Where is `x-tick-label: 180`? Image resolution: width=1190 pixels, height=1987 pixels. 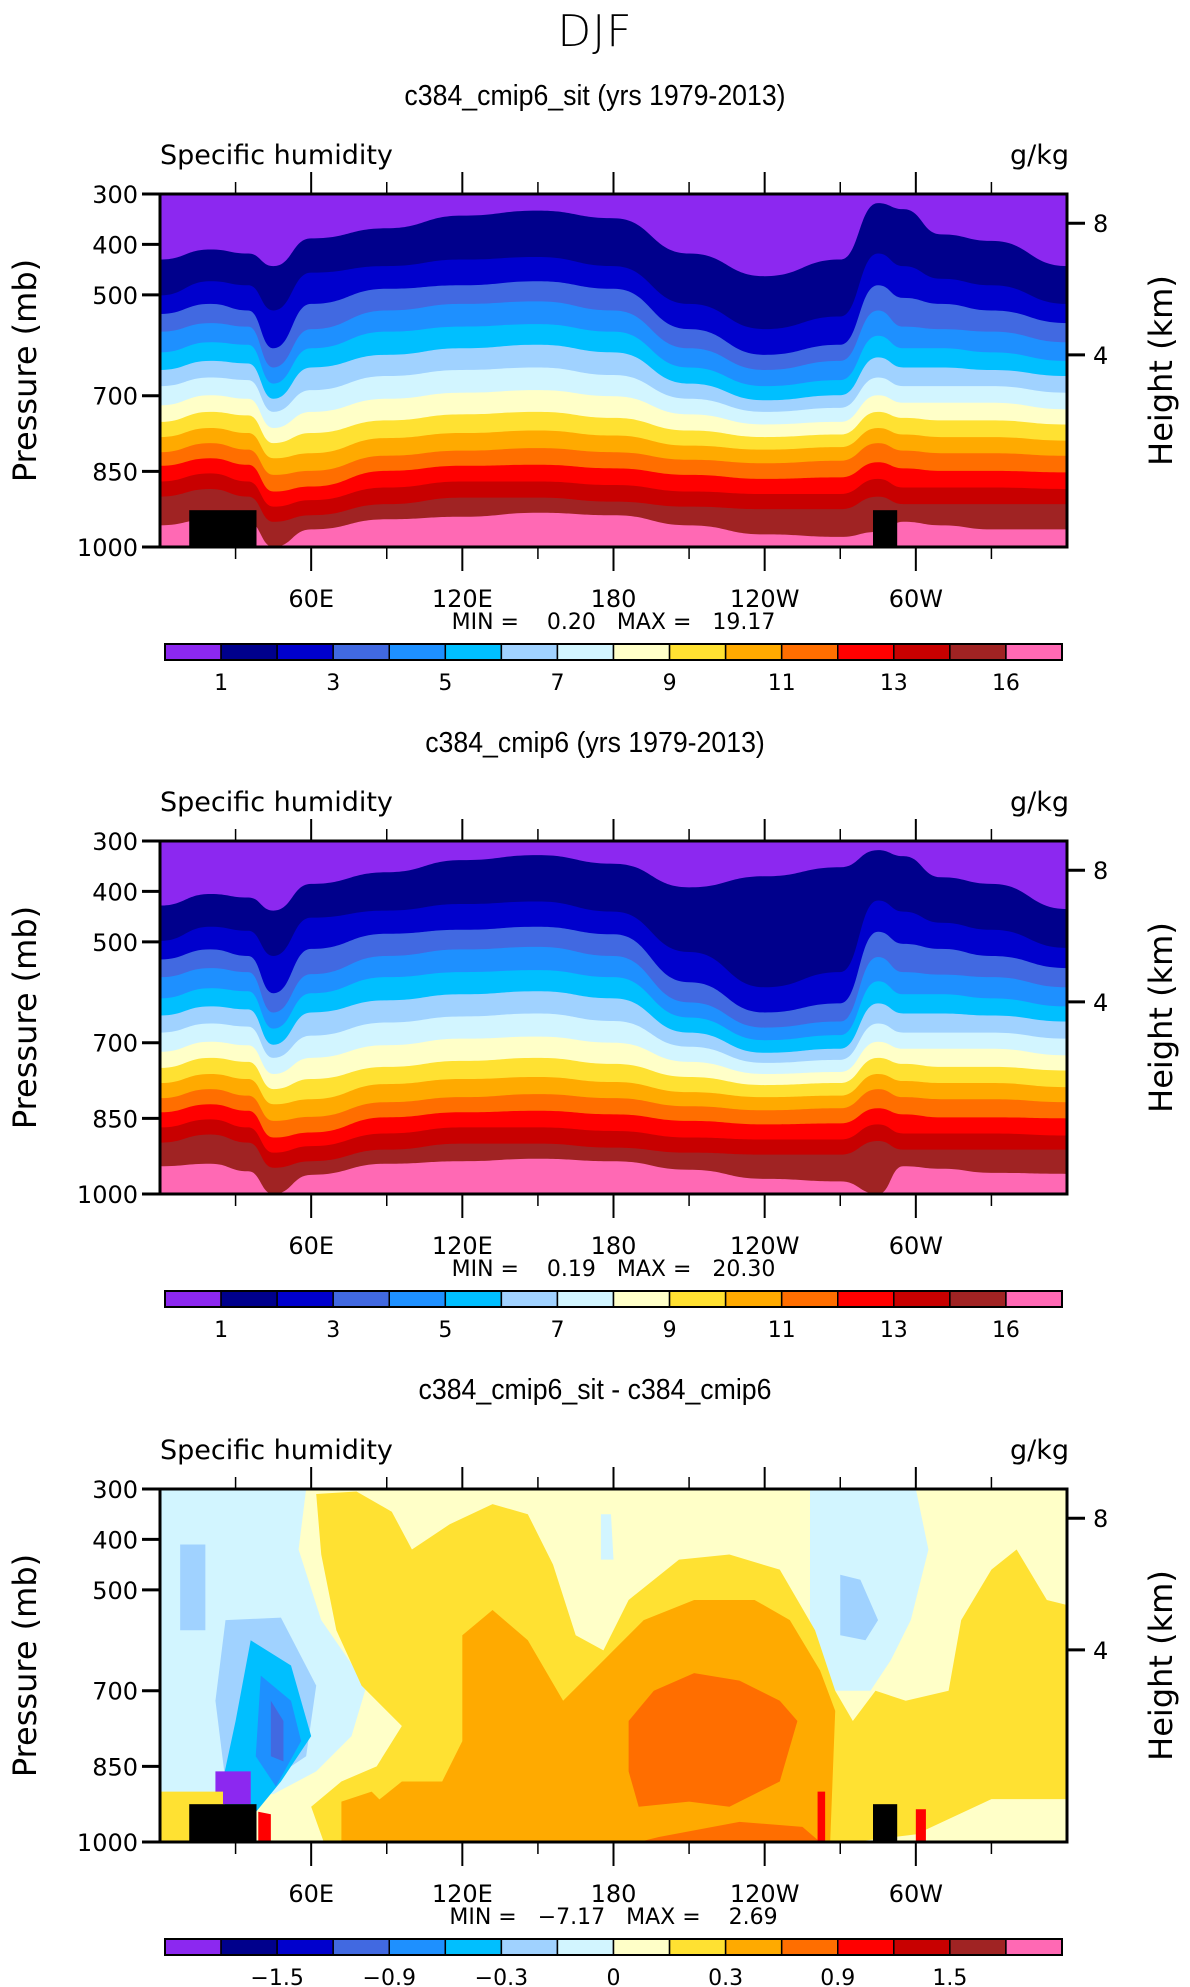
x-tick-label: 180 is located at coordinates (614, 599).